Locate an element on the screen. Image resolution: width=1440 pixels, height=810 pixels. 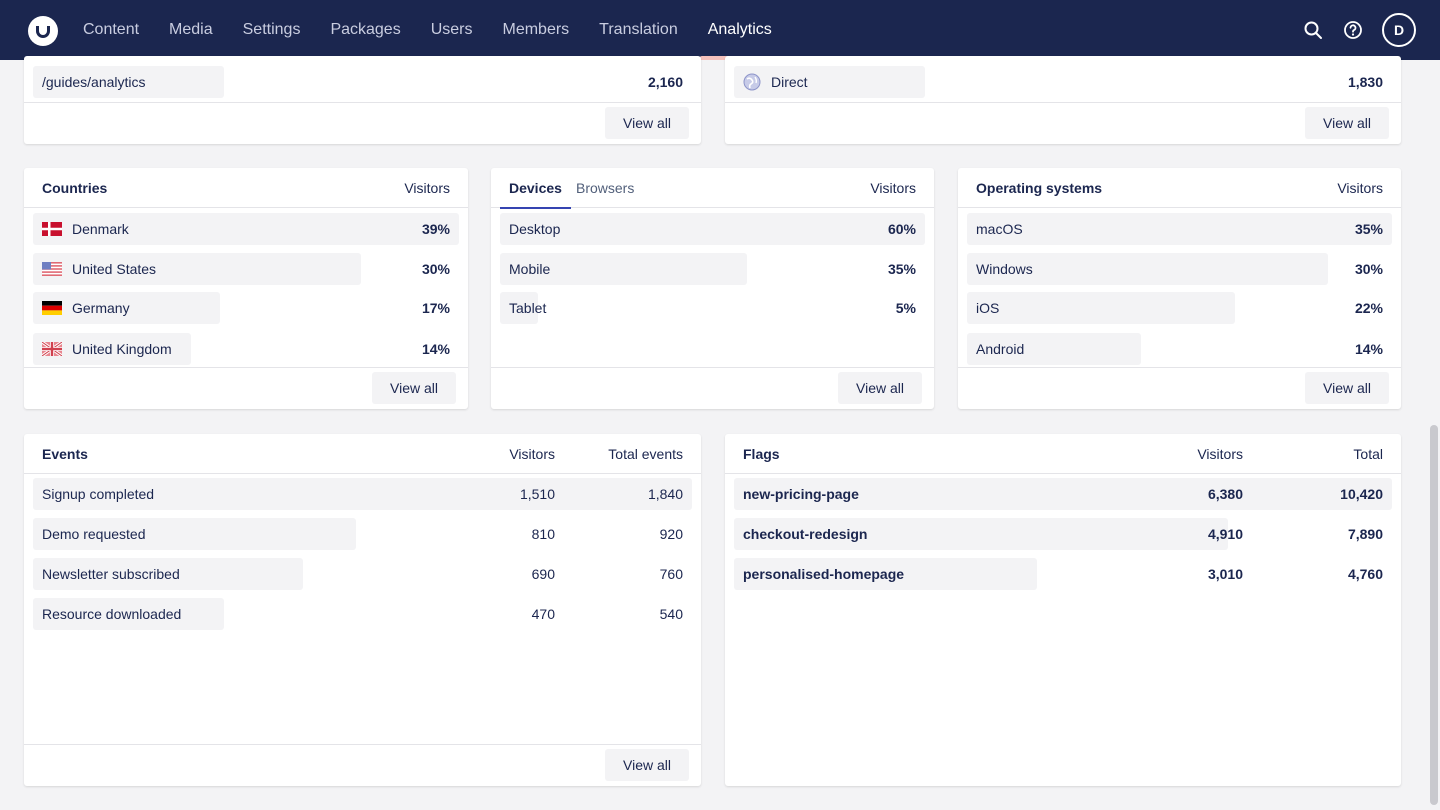
globe-icon is located at coordinates (752, 82).